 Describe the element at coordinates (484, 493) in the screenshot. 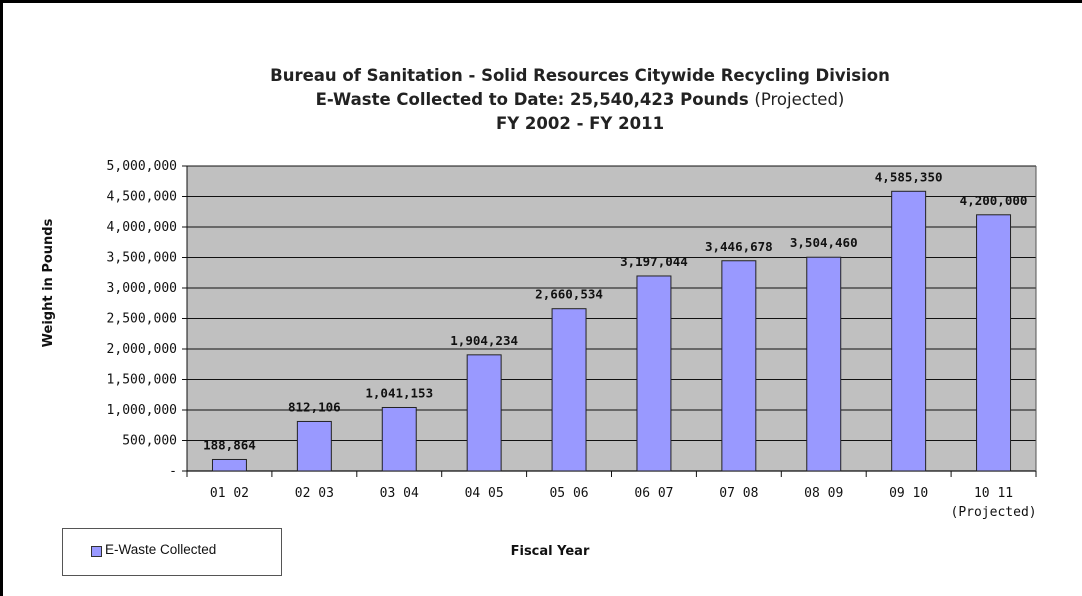

I see `x-tick-label: 04 05` at that location.